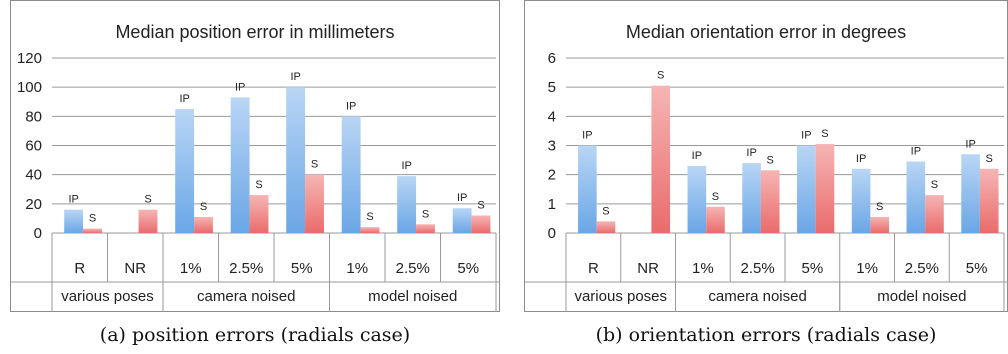  I want to click on y-tick-label: 5, so click(552, 87).